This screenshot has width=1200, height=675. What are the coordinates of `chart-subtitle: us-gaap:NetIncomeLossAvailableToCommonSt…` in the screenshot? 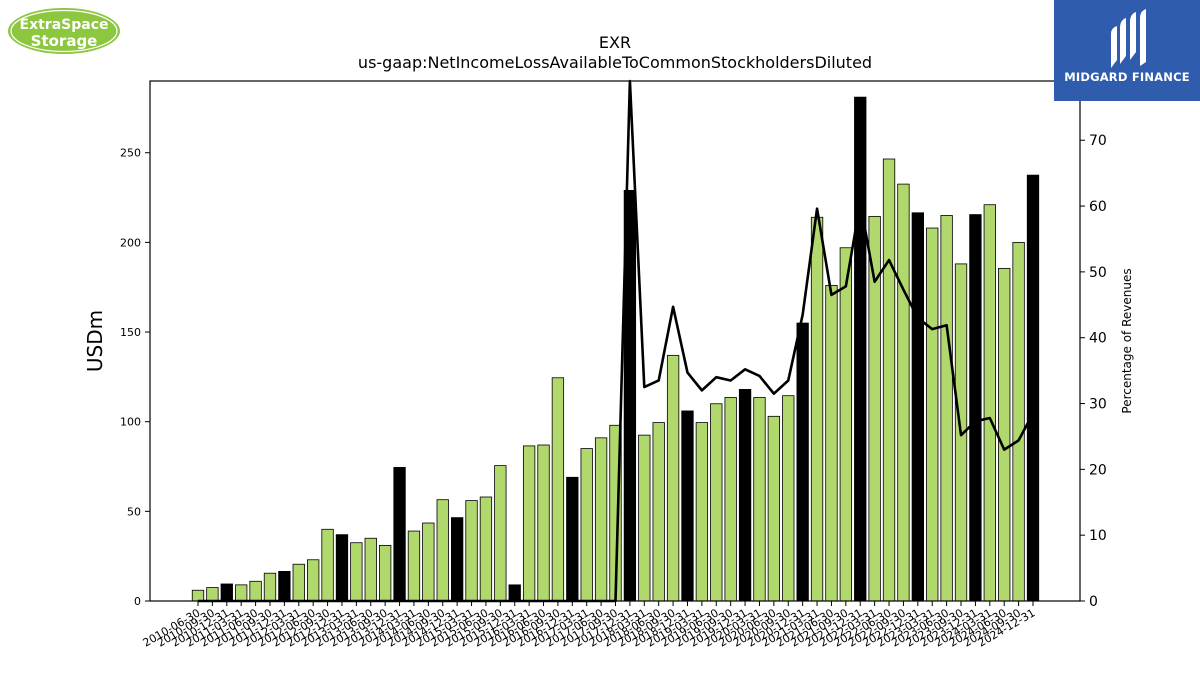 It's located at (615, 62).